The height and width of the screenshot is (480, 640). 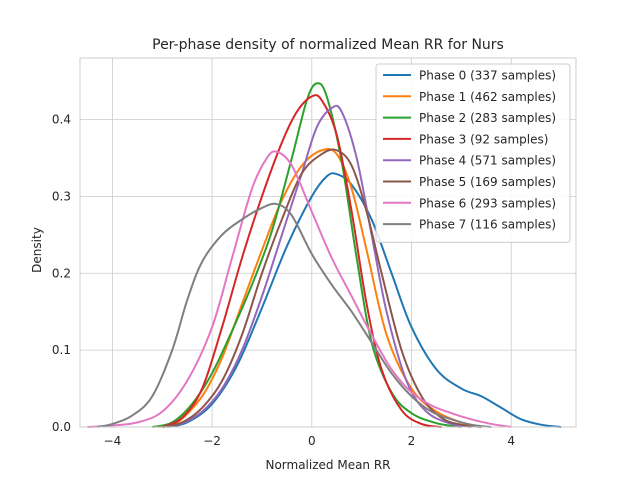 I want to click on y-tick-label: 0.2, so click(x=61, y=273).